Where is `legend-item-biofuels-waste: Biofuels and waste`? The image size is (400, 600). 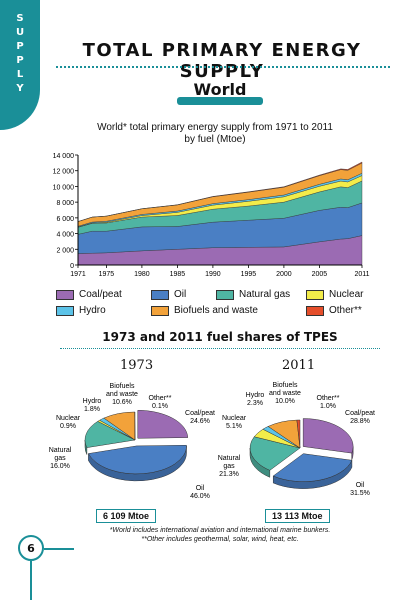
legend-item-biofuels-waste: Biofuels and waste is located at coordinates (204, 310).